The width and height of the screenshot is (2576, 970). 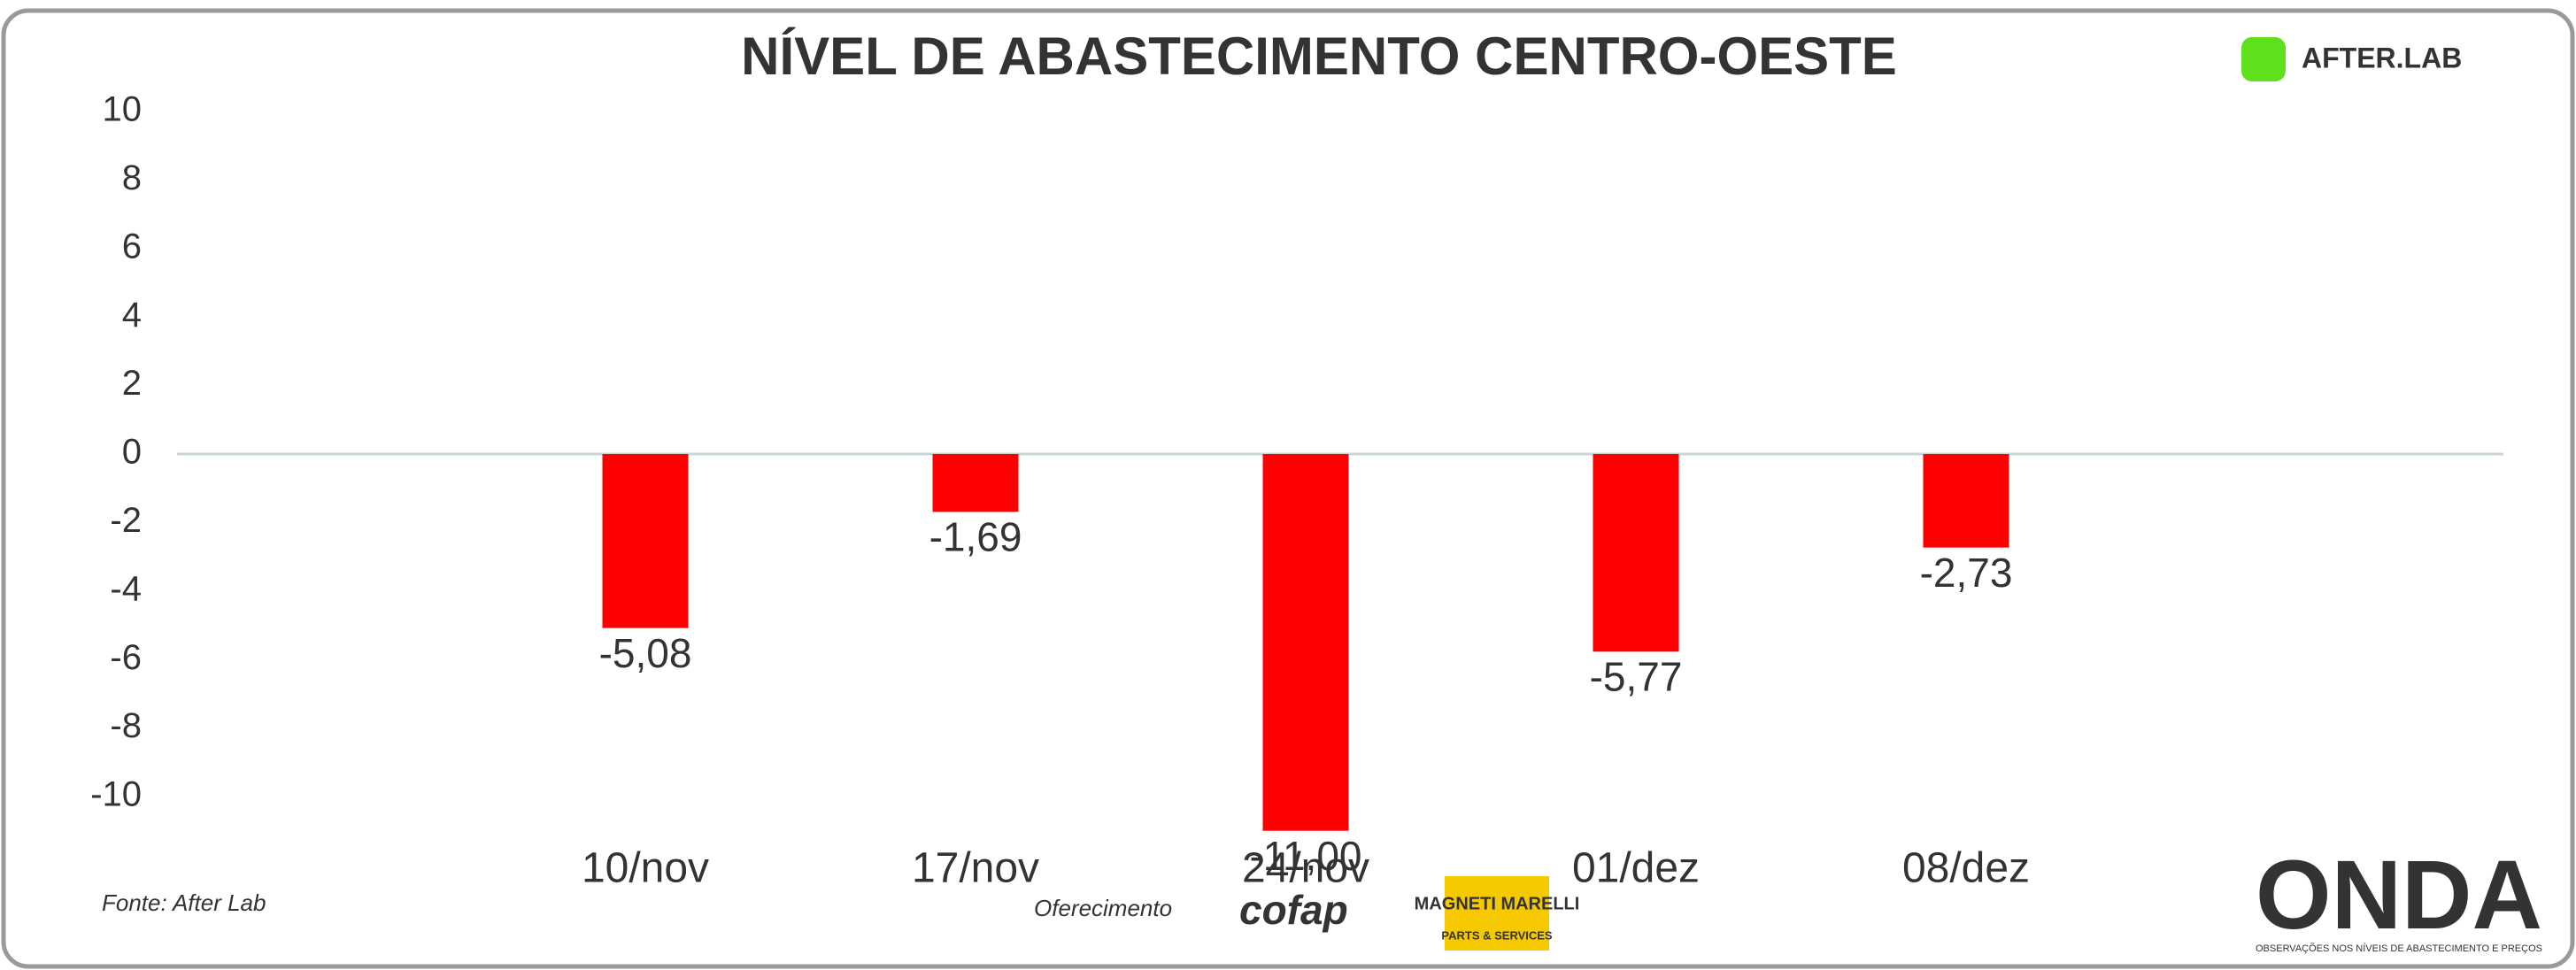 I want to click on x-tick-label: 10/nov, so click(x=645, y=868).